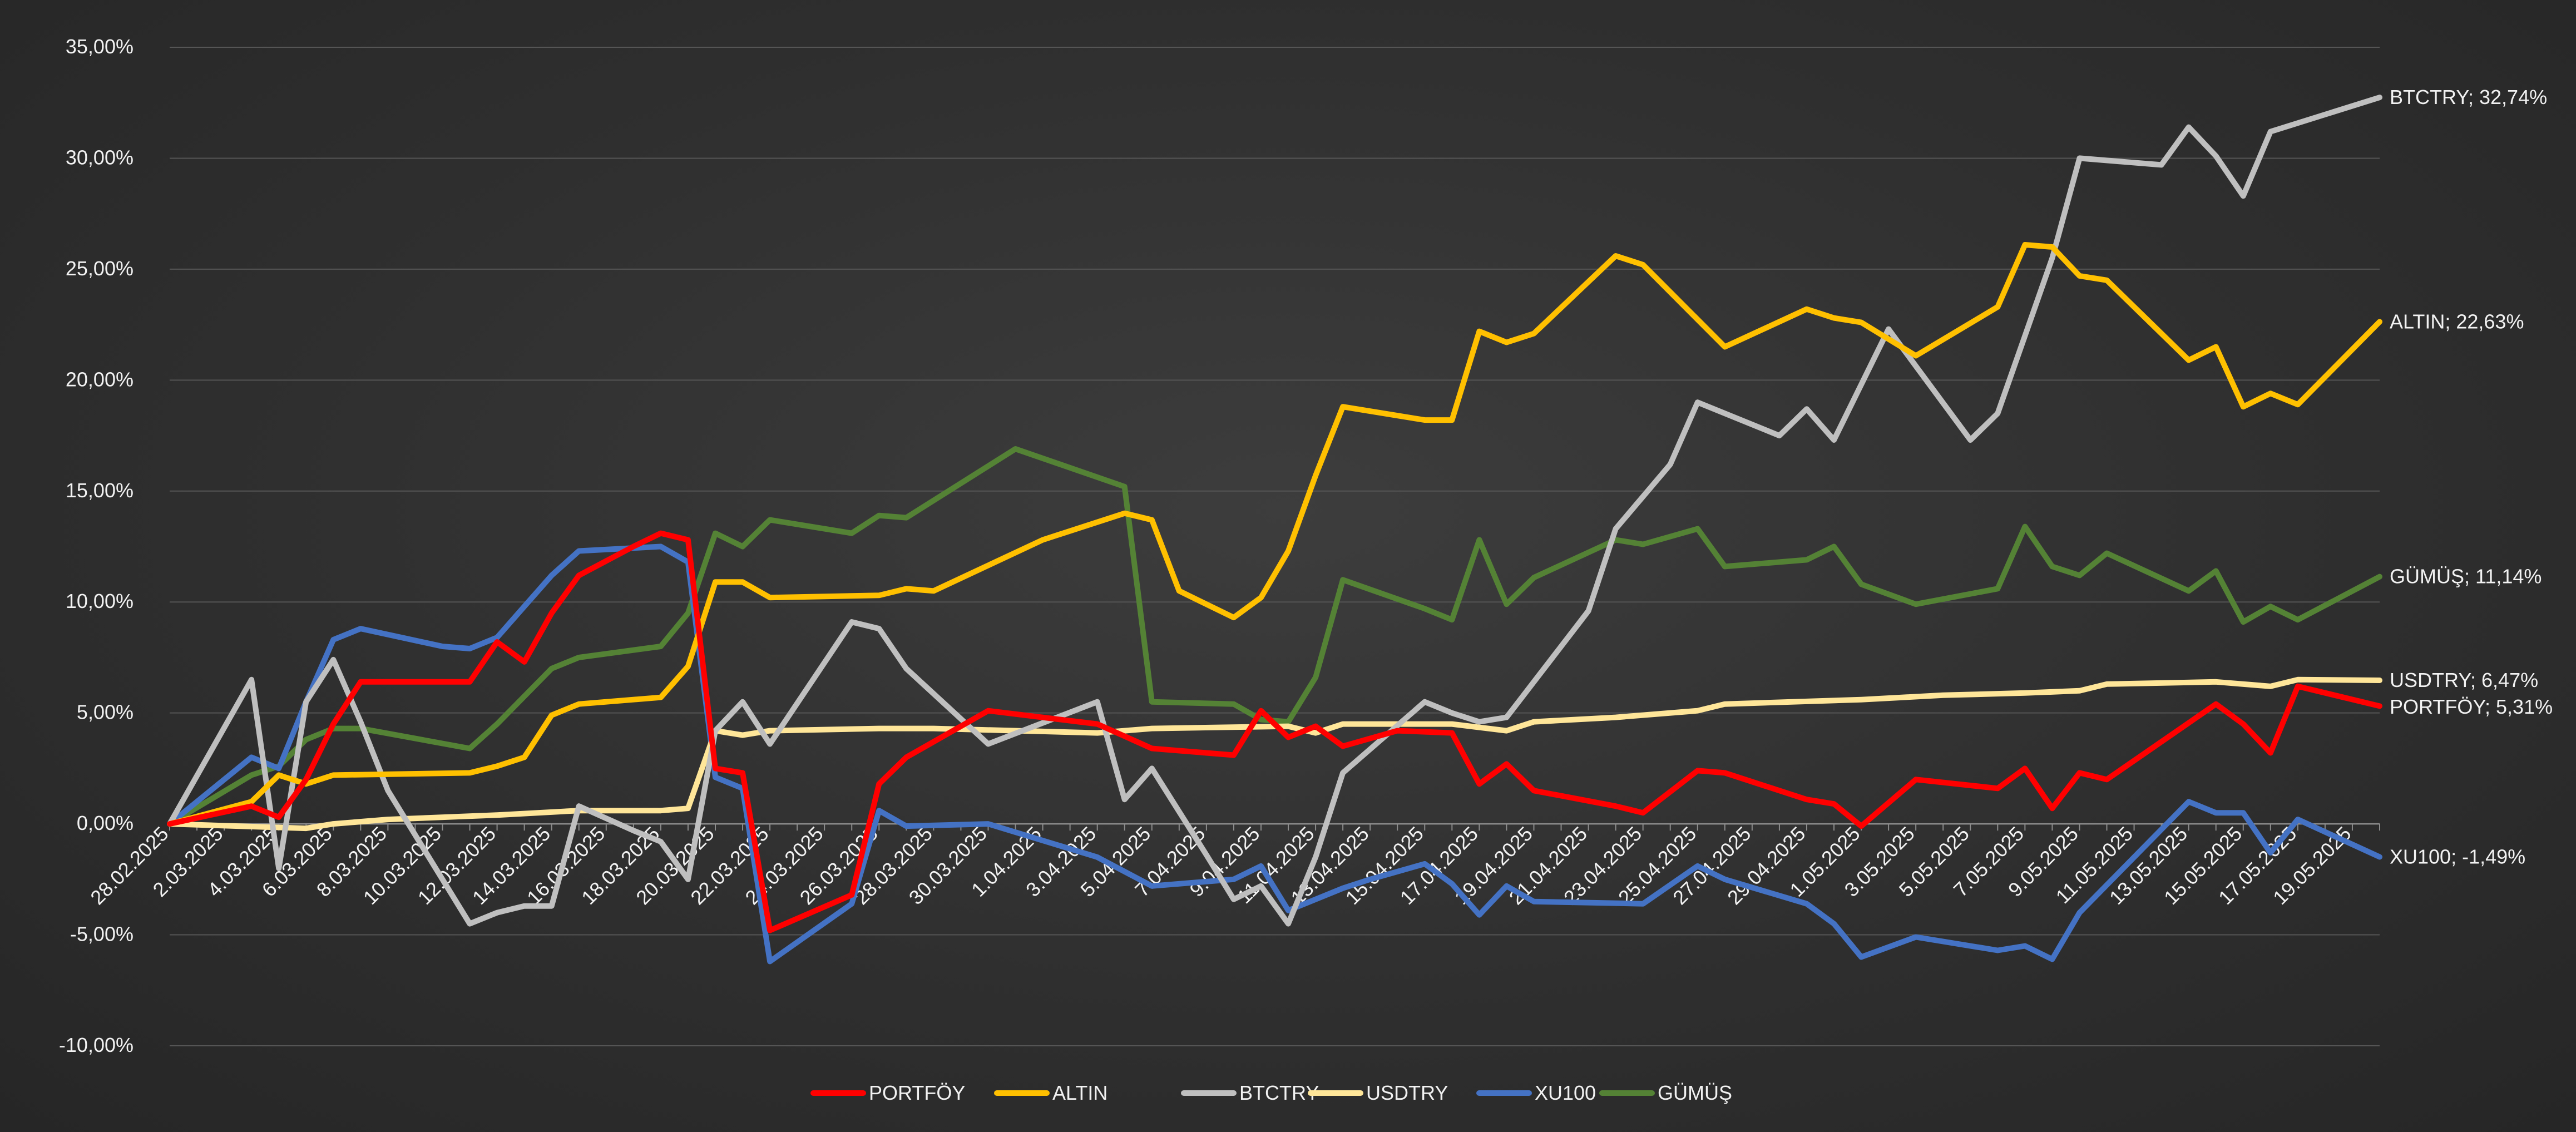 The height and width of the screenshot is (1132, 2576). What do you see at coordinates (1695, 1092) in the screenshot?
I see `legend-label: GÜMÜŞ` at bounding box center [1695, 1092].